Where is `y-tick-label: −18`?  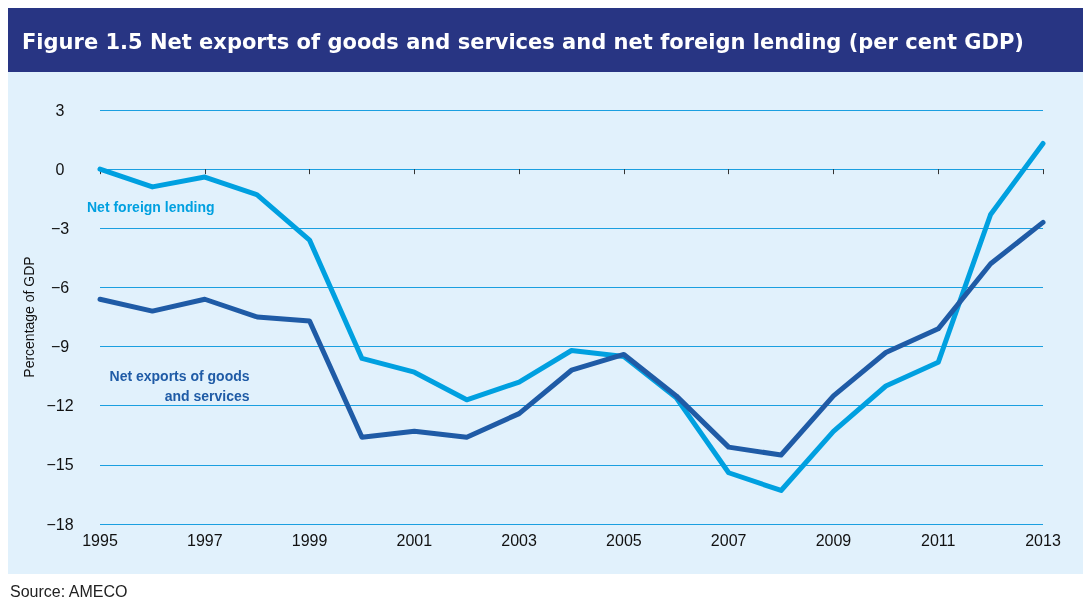
y-tick-label: −18 is located at coordinates (60, 524).